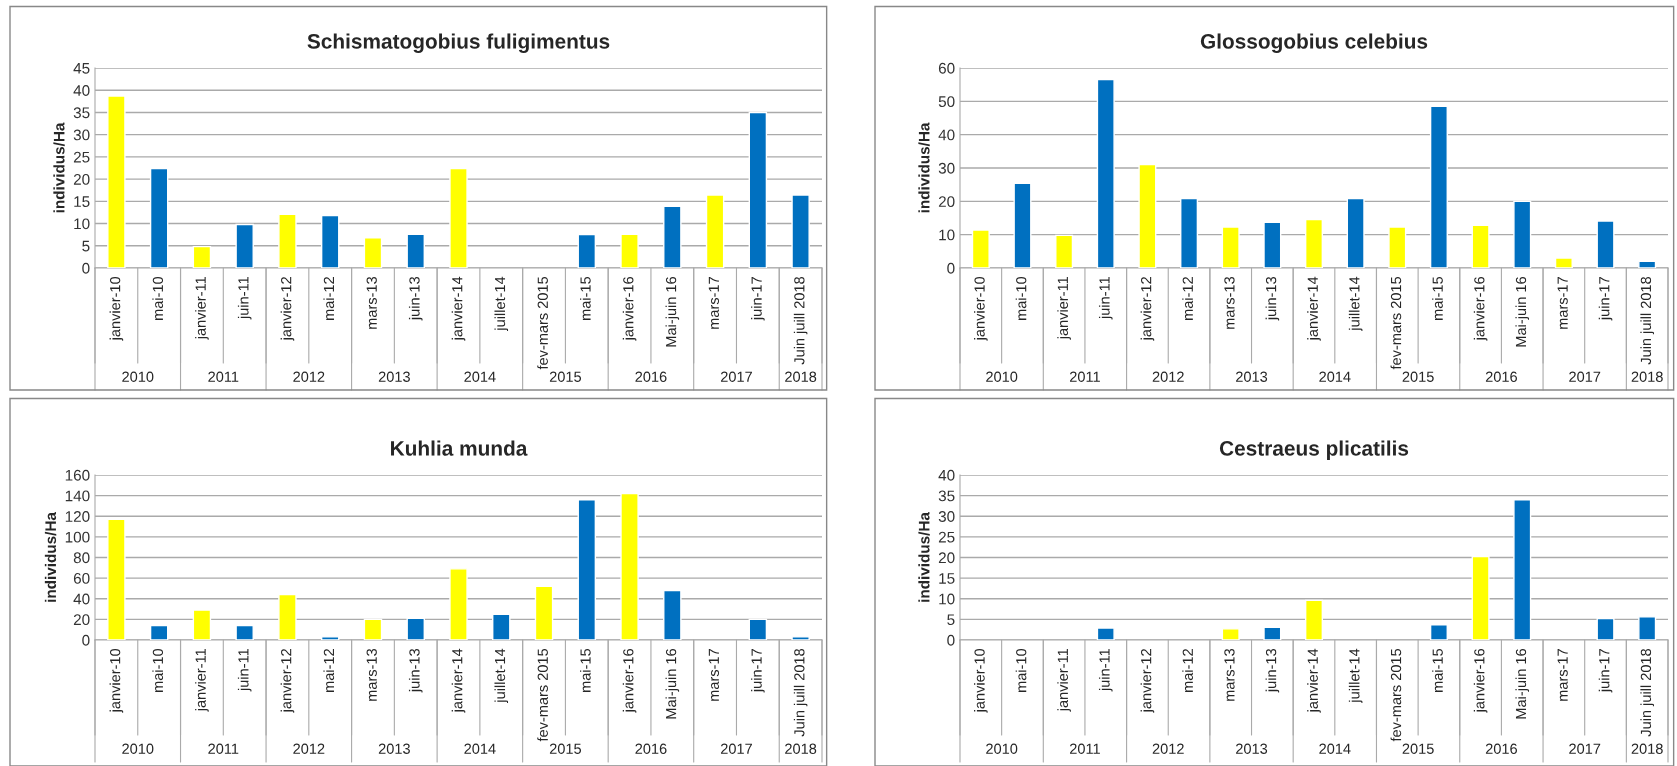 The width and height of the screenshot is (1677, 766). What do you see at coordinates (77, 496) in the screenshot?
I see `y-tick-label: 140` at bounding box center [77, 496].